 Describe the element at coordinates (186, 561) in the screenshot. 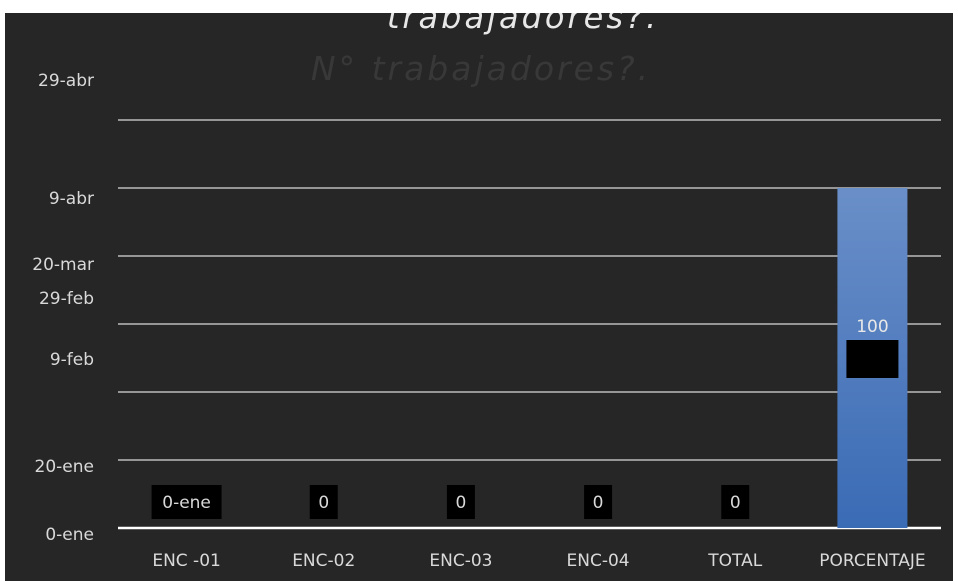

I see `x-category-label: ENC -01` at that location.